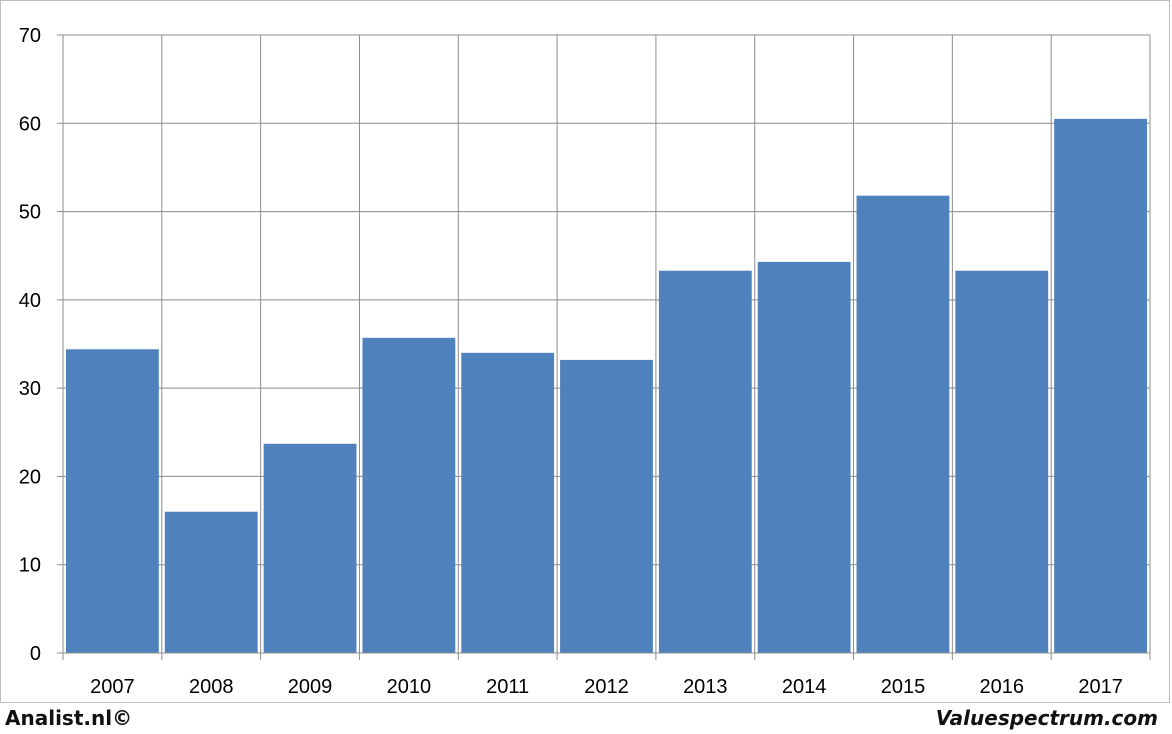  Describe the element at coordinates (705, 687) in the screenshot. I see `x-tick-label: 2013` at that location.